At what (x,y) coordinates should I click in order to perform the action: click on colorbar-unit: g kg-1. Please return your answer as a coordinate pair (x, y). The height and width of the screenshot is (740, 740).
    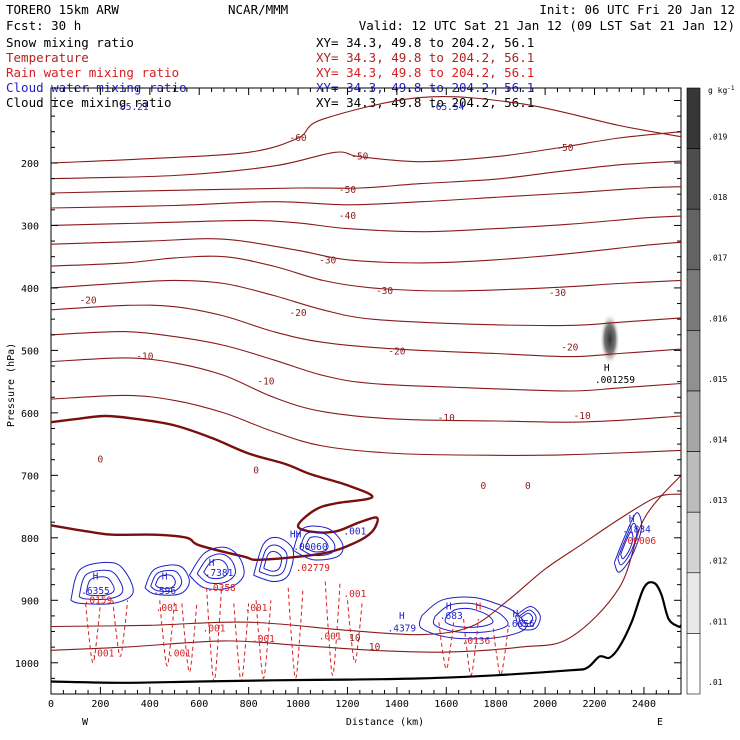
    Looking at the image, I should click on (721, 90).